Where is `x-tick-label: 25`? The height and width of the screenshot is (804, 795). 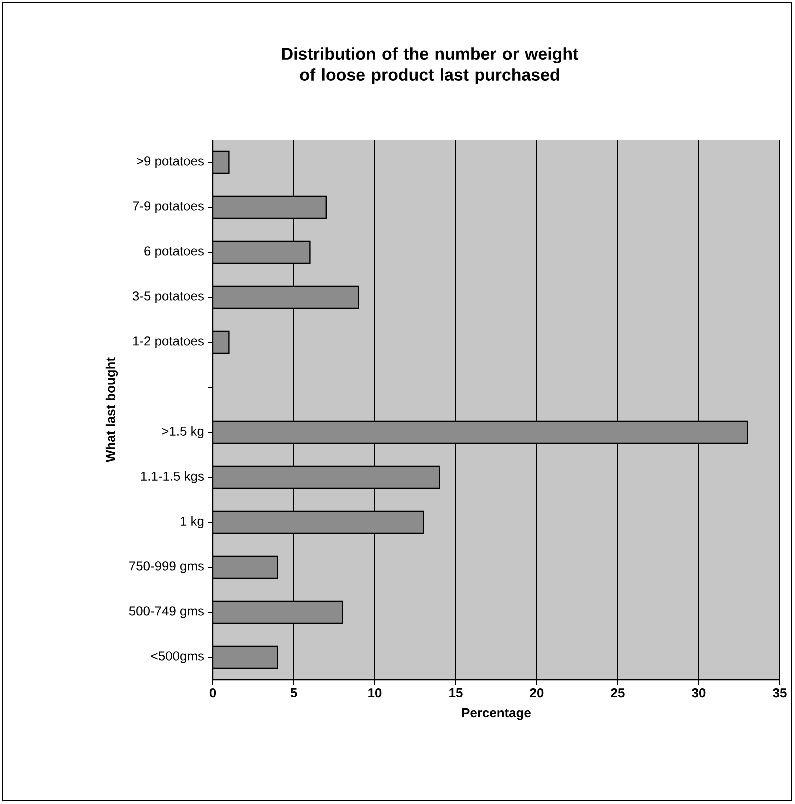 x-tick-label: 25 is located at coordinates (618, 693).